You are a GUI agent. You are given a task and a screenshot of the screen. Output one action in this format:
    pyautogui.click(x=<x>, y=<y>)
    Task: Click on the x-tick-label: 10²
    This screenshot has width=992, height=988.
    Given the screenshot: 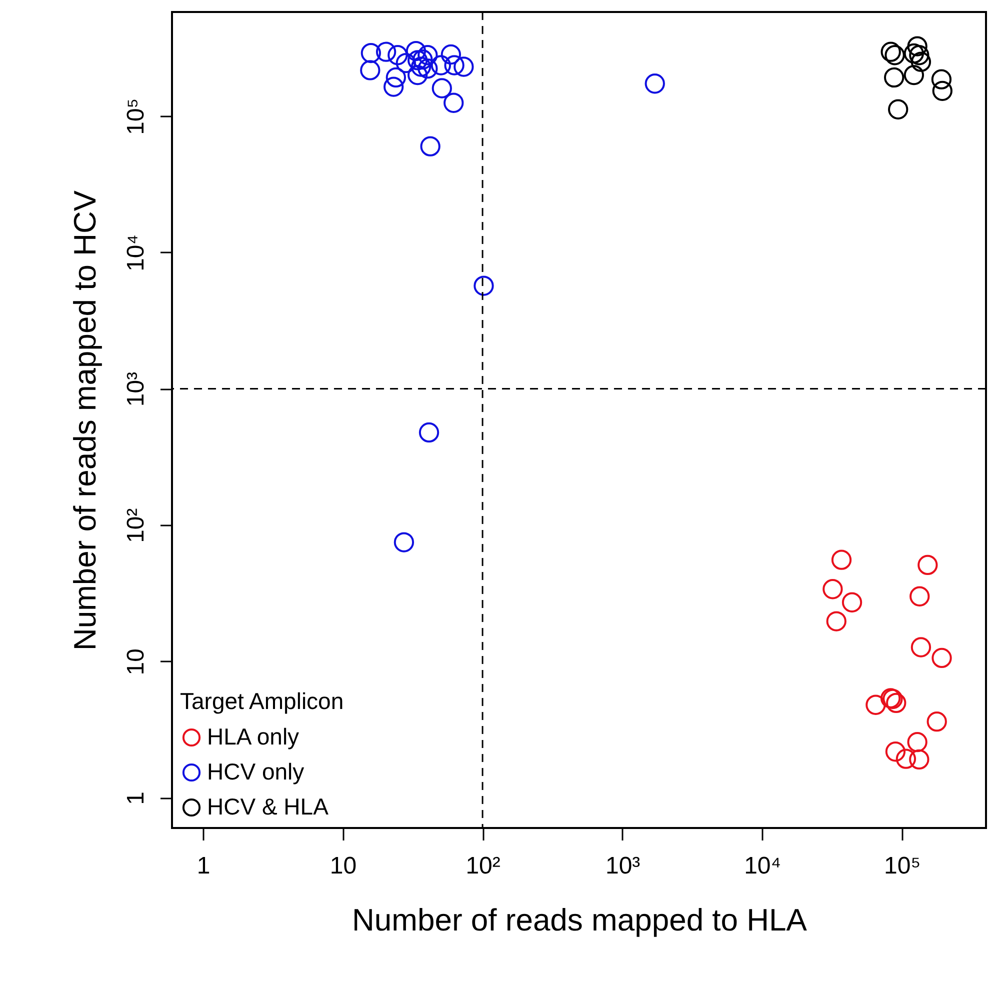 What is the action you would take?
    pyautogui.click(x=483, y=866)
    